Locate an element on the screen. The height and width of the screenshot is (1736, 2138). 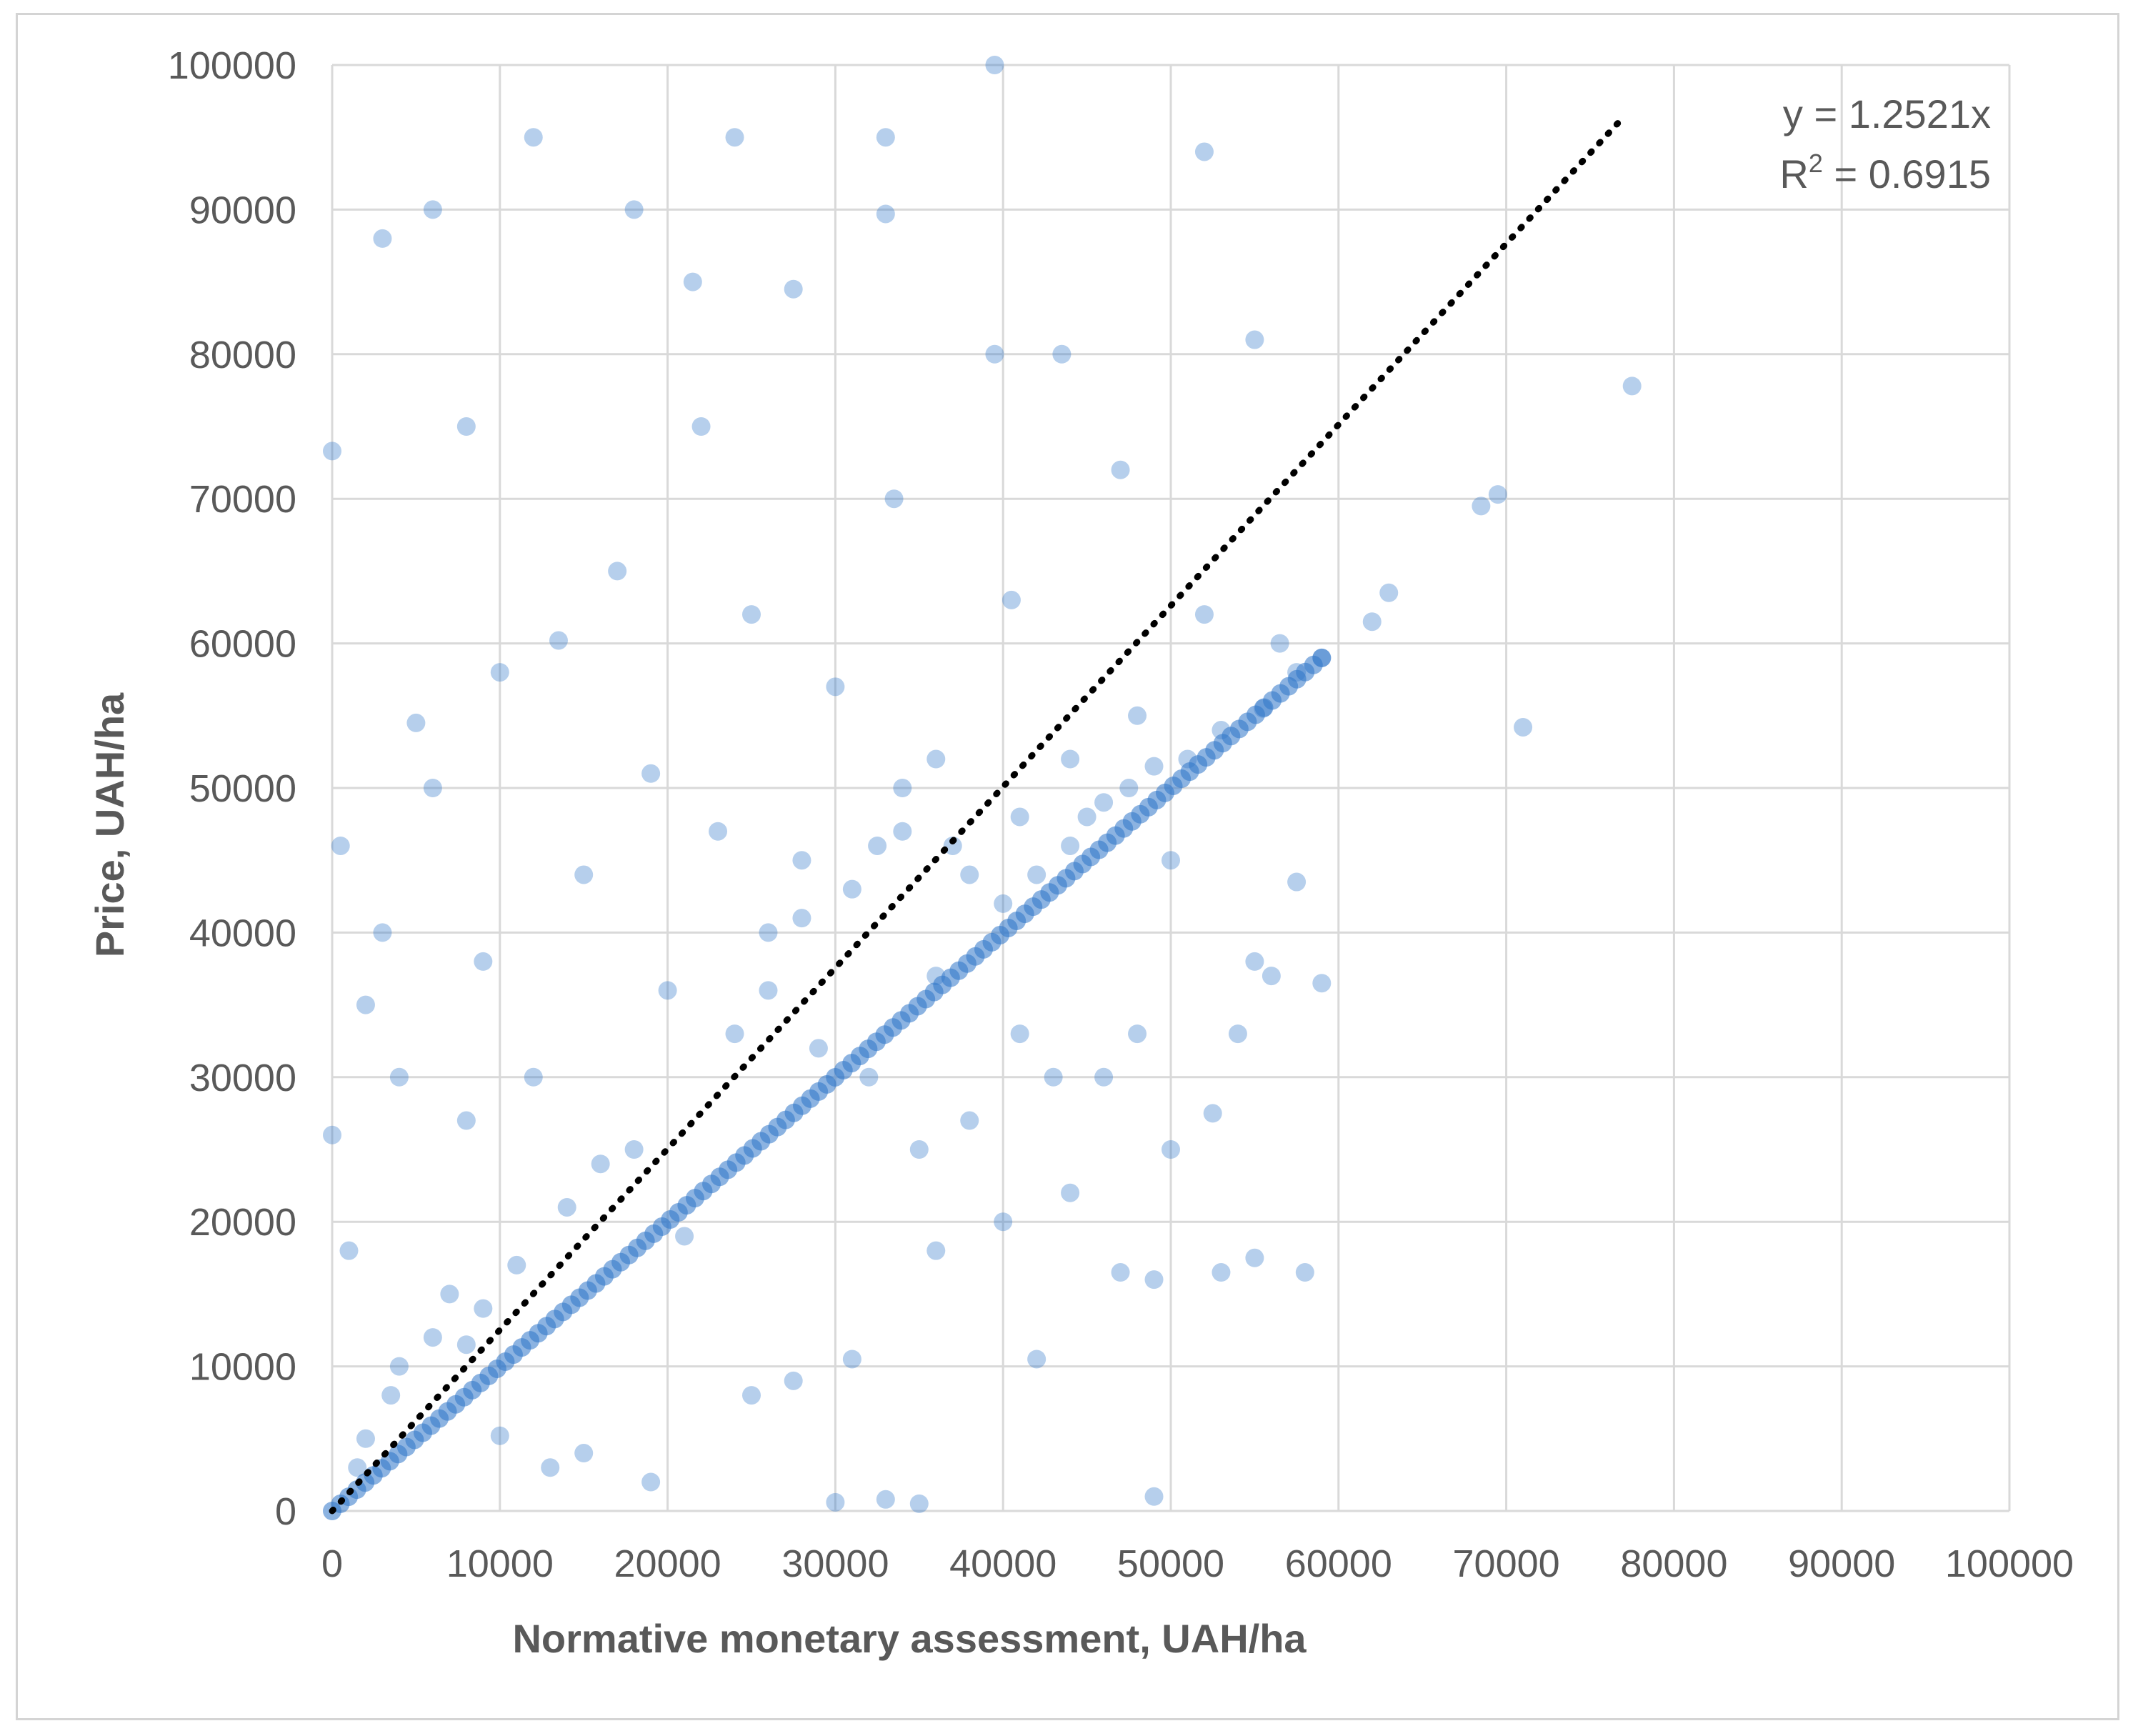
y-tick-label-9: 90000 is located at coordinates (242, 210).